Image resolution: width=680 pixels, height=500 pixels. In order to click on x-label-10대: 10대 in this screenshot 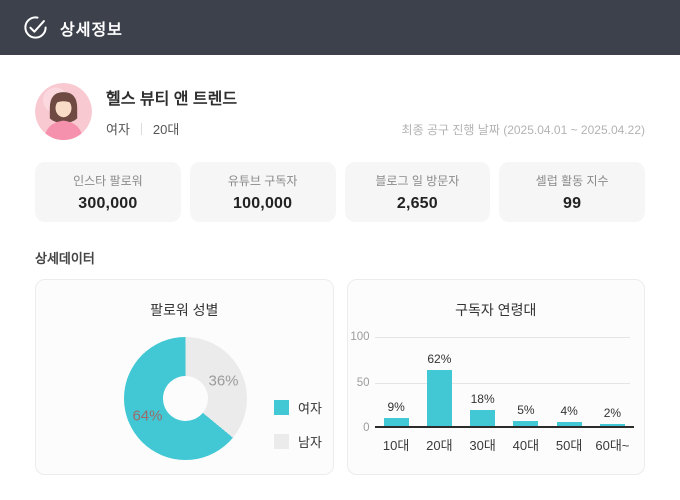, I will do `click(396, 445)`.